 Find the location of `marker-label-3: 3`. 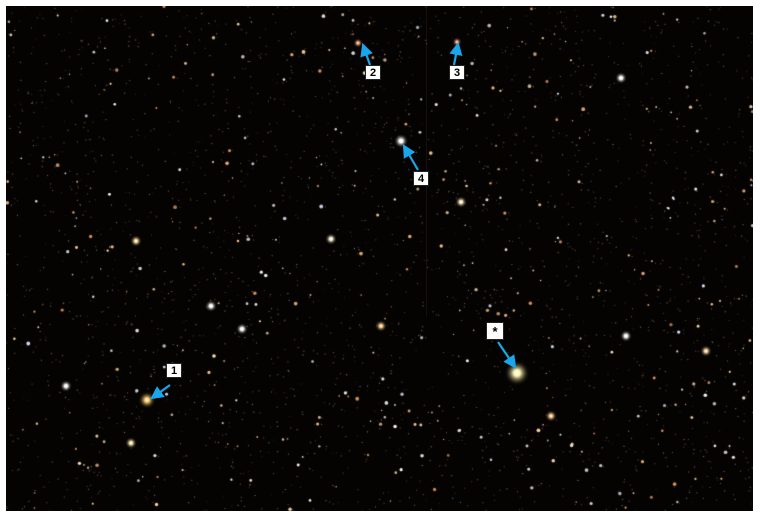

marker-label-3: 3 is located at coordinates (457, 72).